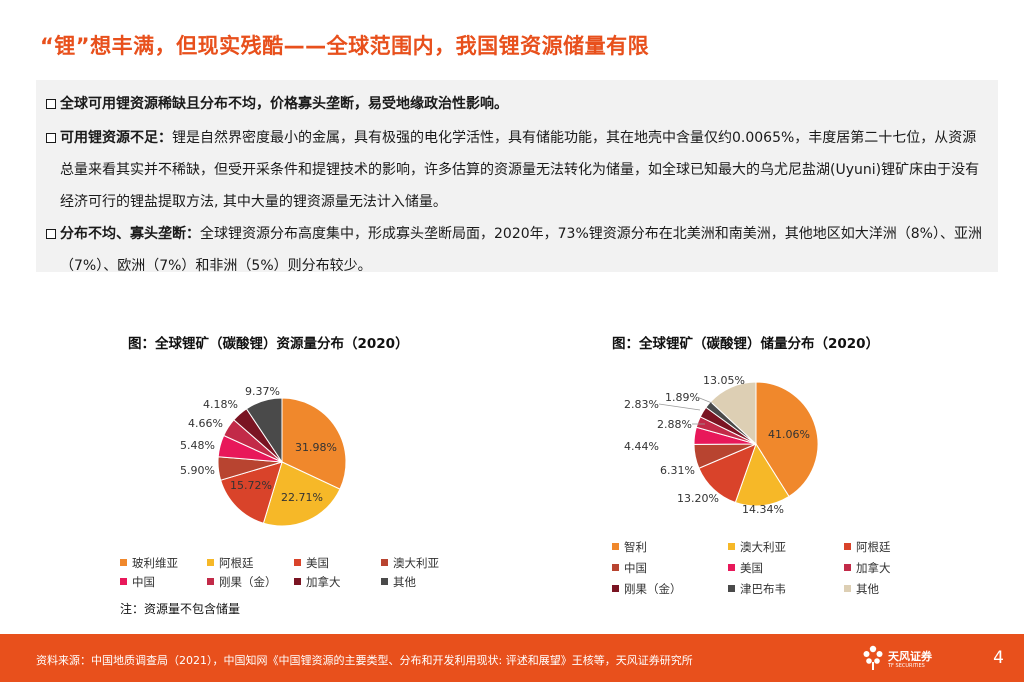 The height and width of the screenshot is (682, 1024). What do you see at coordinates (116, 138) in the screenshot?
I see `bullet-bold: 可用锂资源不足：` at bounding box center [116, 138].